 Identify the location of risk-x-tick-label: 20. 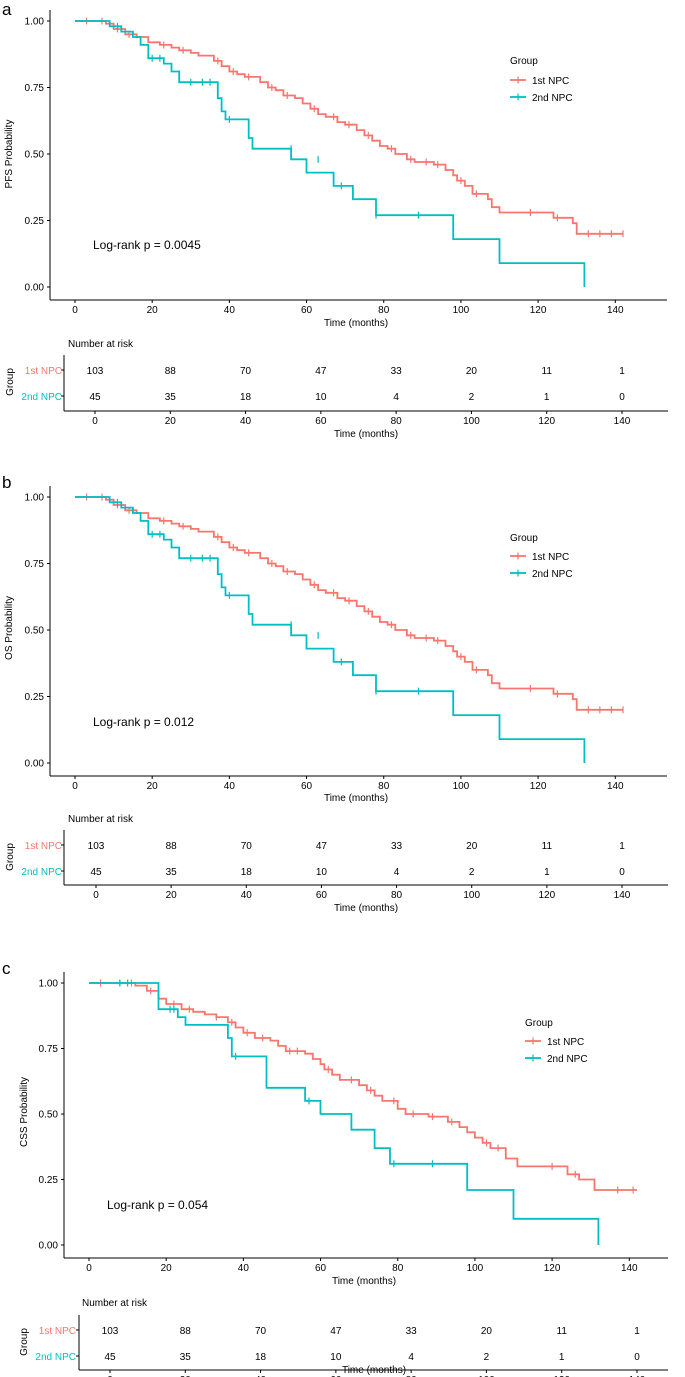
(186, 1376).